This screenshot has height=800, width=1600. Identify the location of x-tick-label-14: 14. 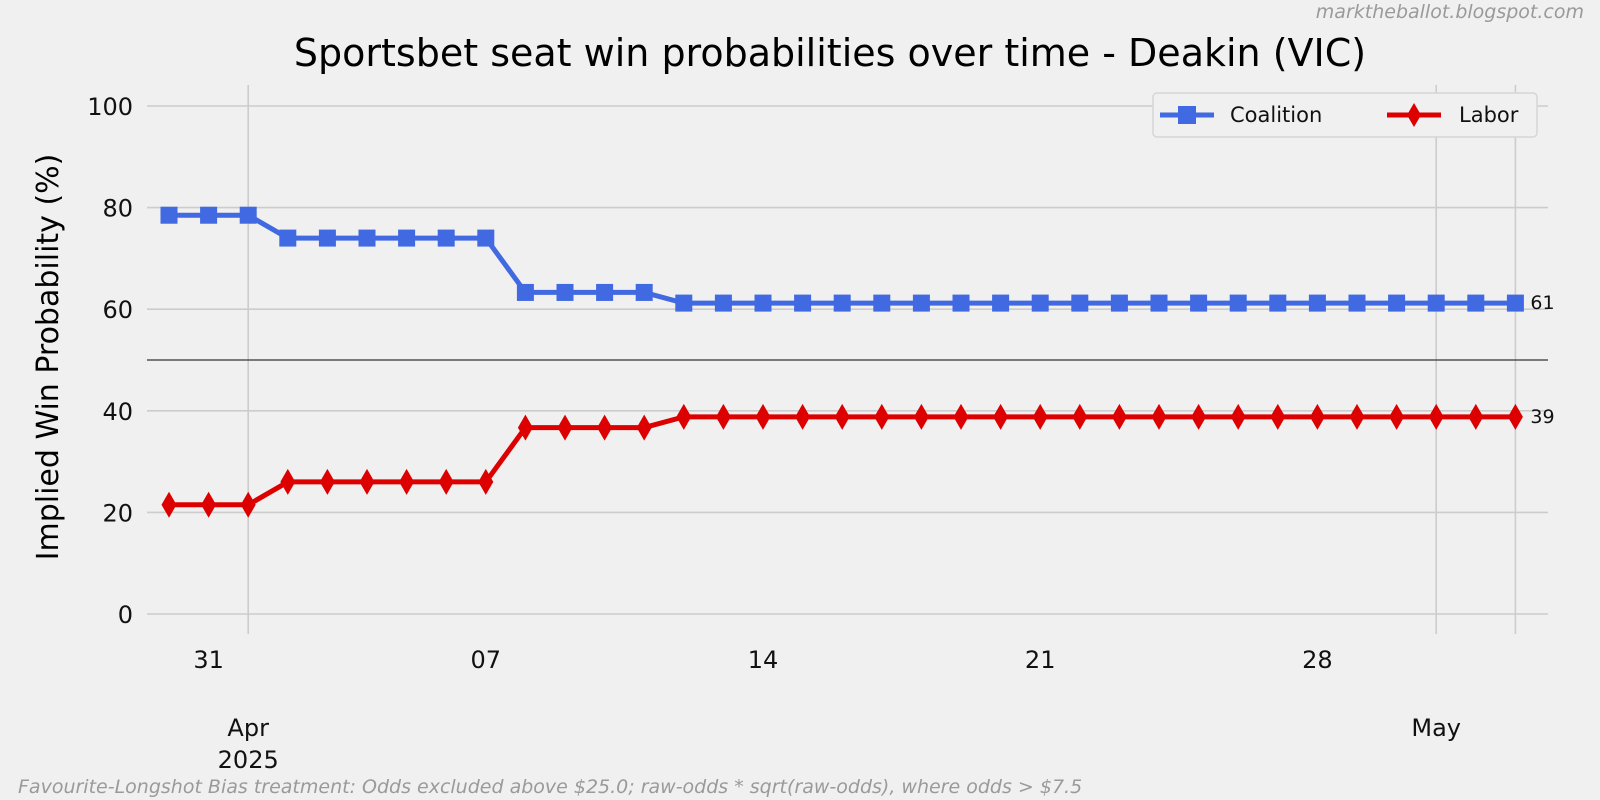
(763, 660).